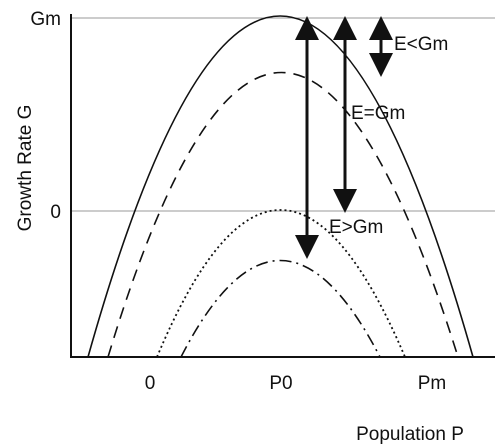  What do you see at coordinates (421, 44) in the screenshot?
I see `label-e-less: E<Gm` at bounding box center [421, 44].